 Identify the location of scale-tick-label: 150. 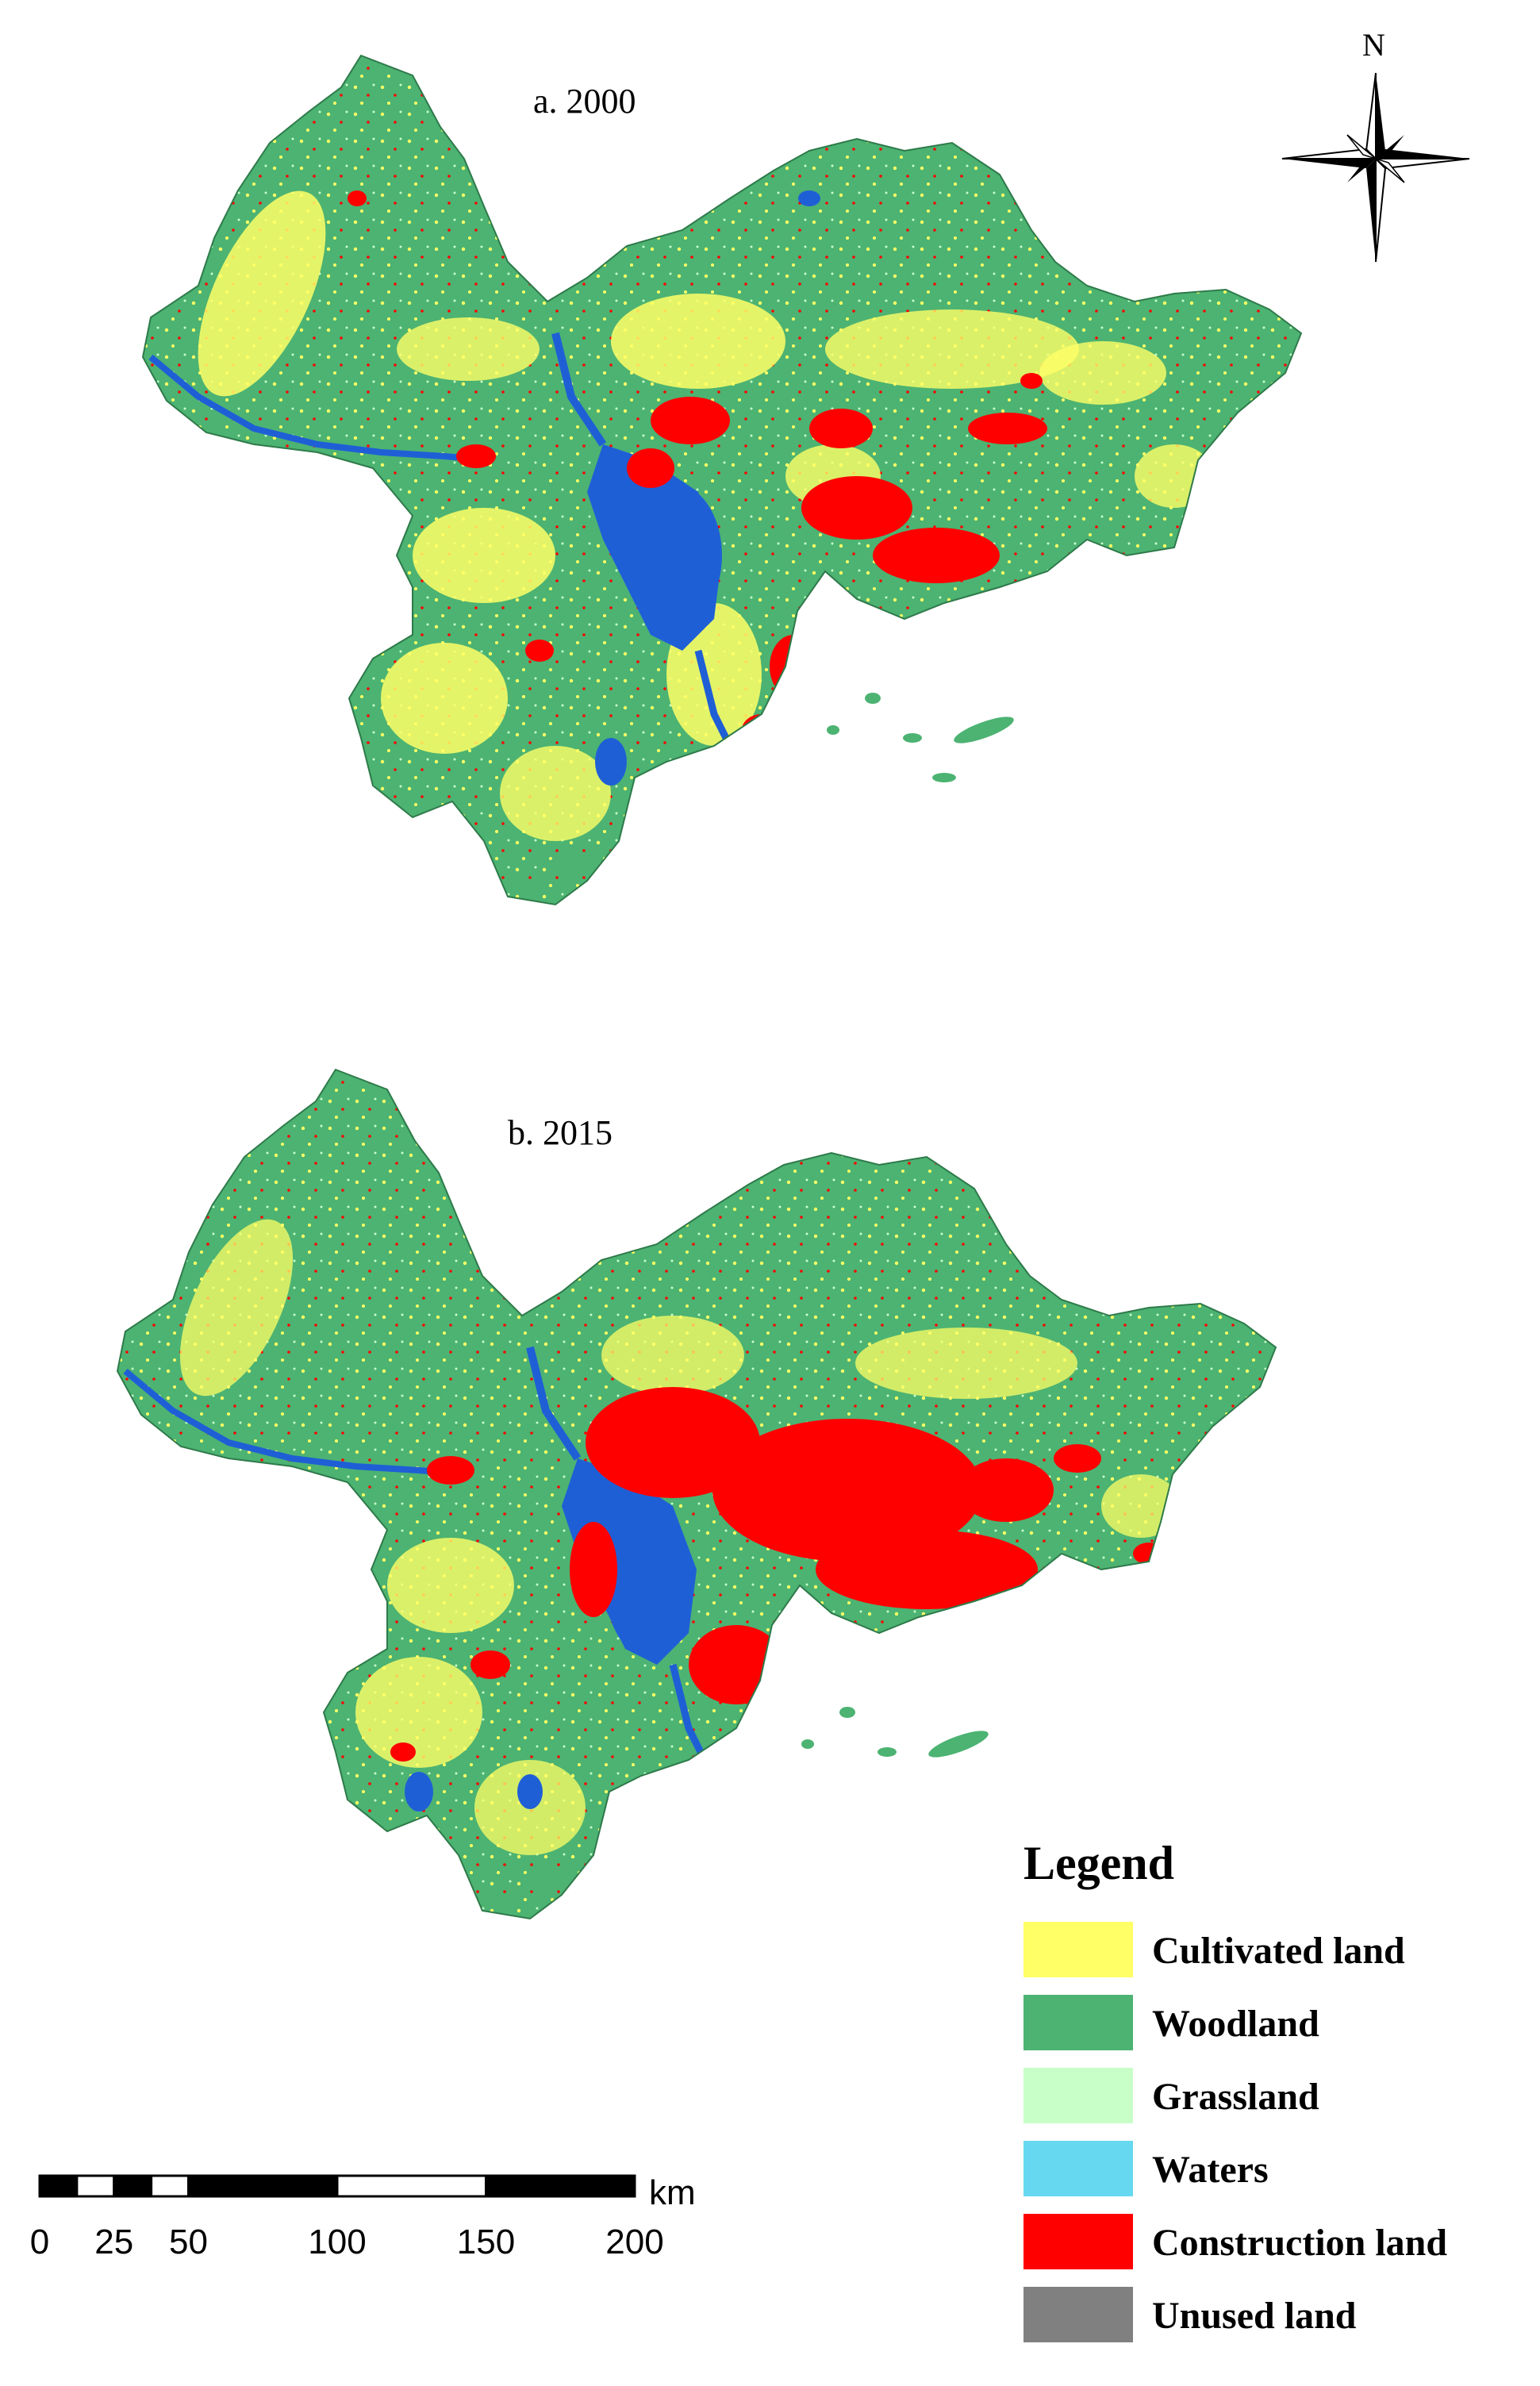
(486, 2242).